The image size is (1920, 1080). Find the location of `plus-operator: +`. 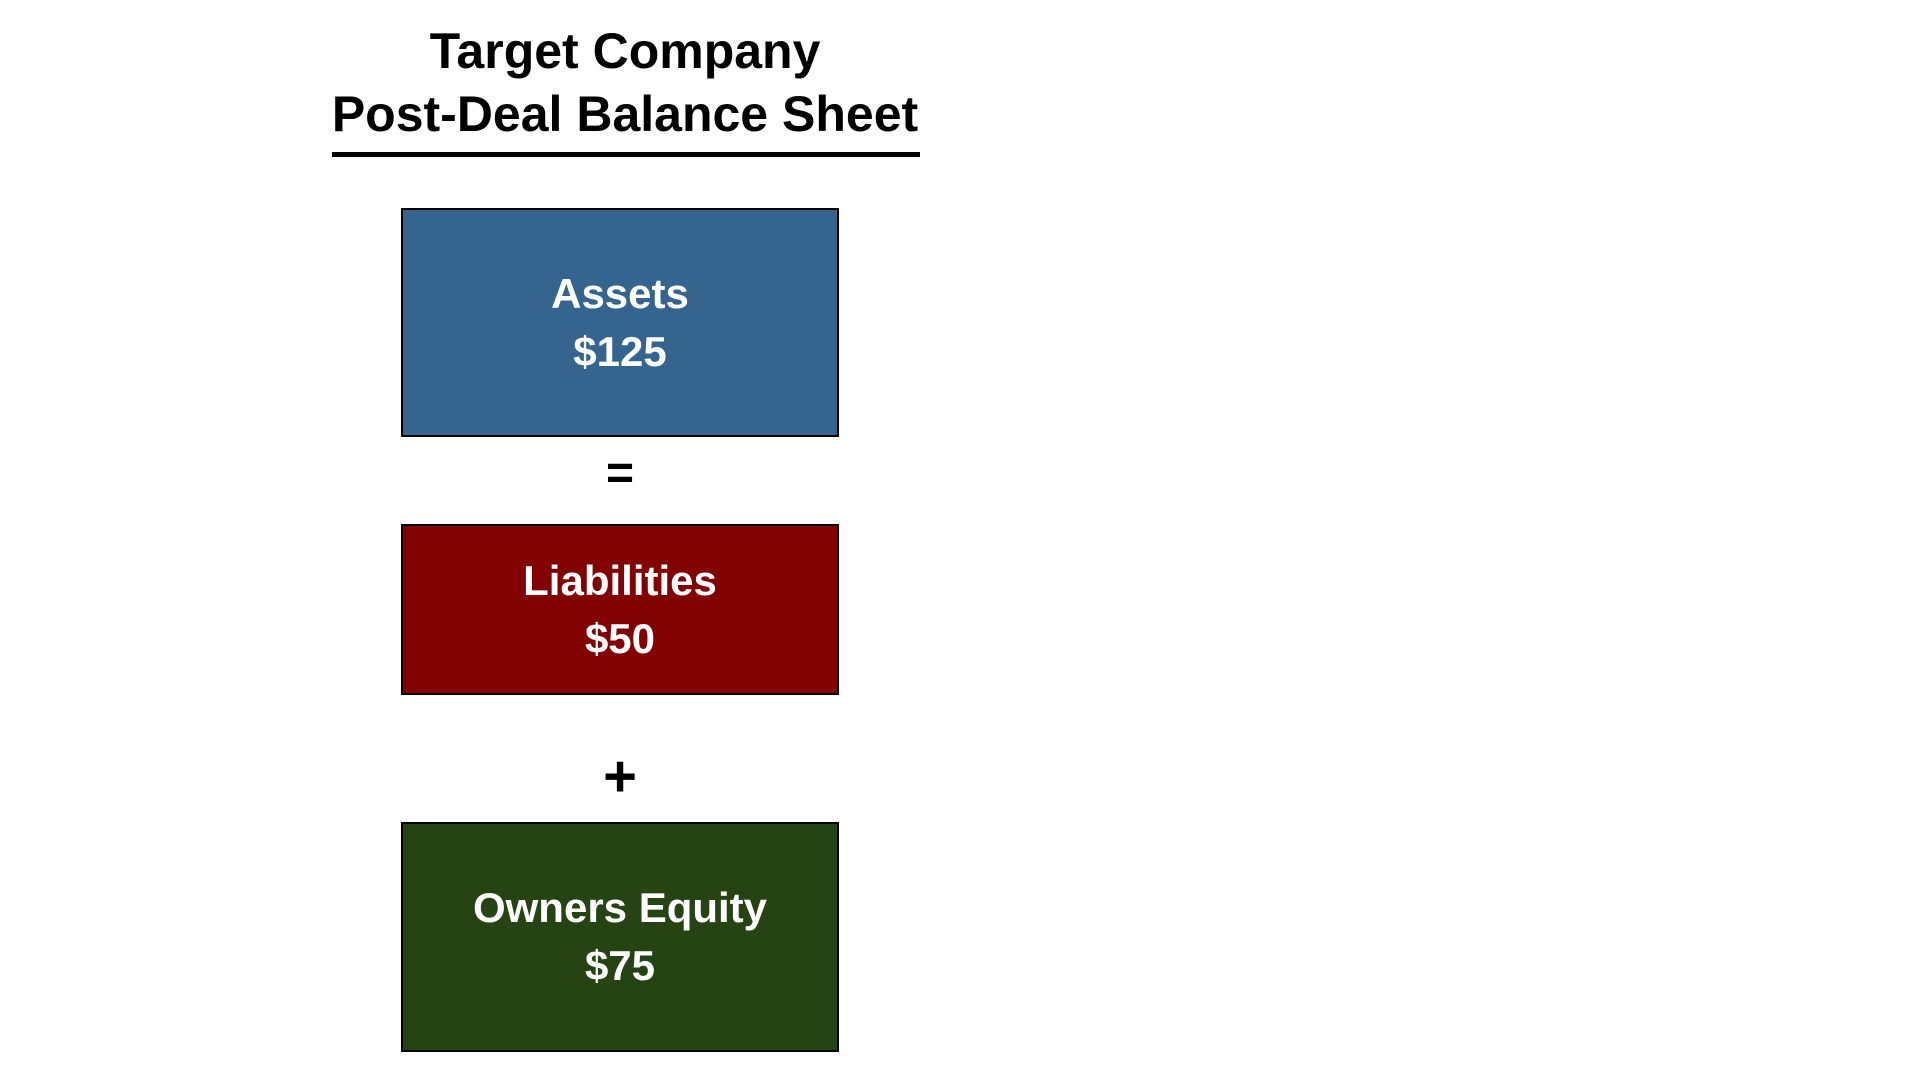

plus-operator: + is located at coordinates (620, 776).